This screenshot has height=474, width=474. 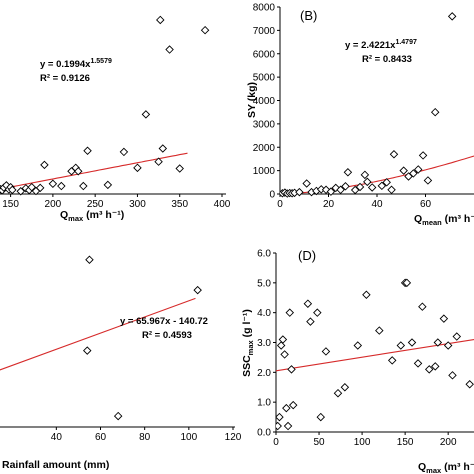 I want to click on y-tick-label: 1000, so click(x=264, y=171).